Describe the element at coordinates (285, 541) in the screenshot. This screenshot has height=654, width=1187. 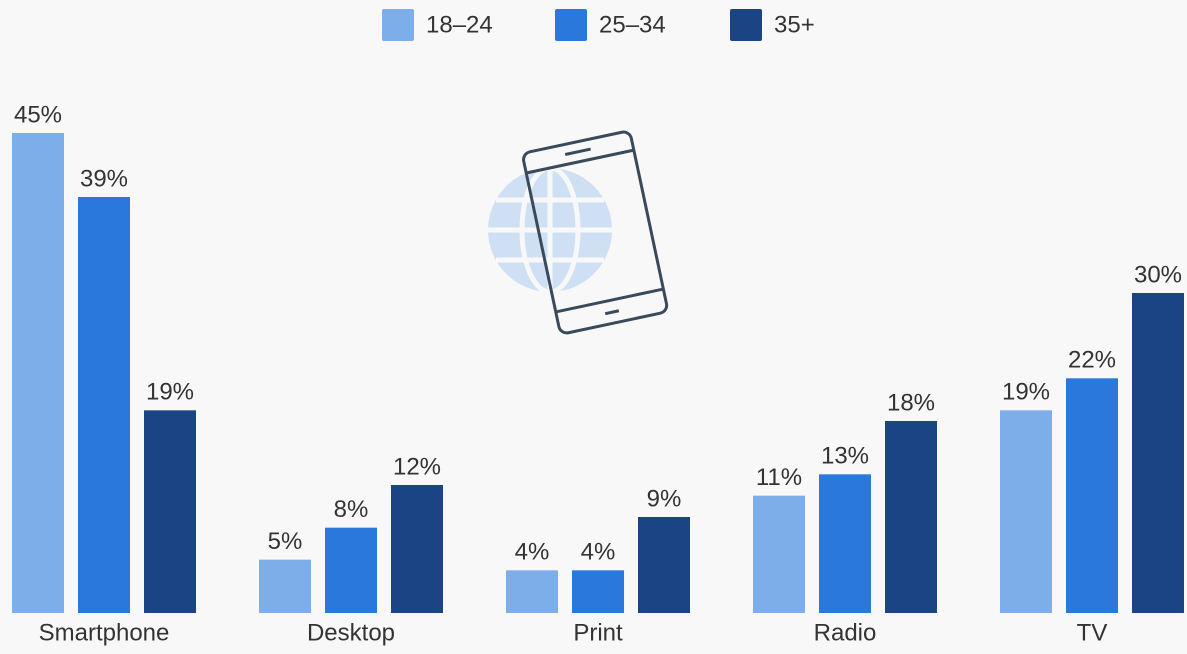
I see `value-label: 5%` at that location.